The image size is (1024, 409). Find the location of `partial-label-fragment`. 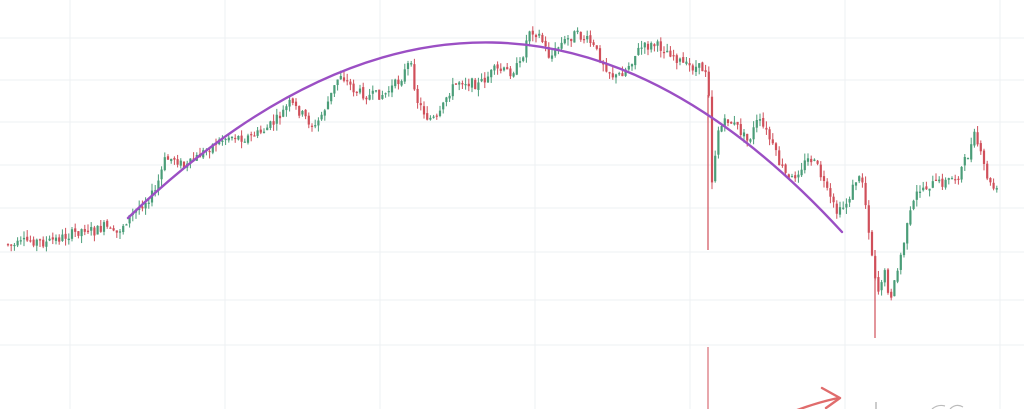

partial-label-fragment is located at coordinates (947, 406).